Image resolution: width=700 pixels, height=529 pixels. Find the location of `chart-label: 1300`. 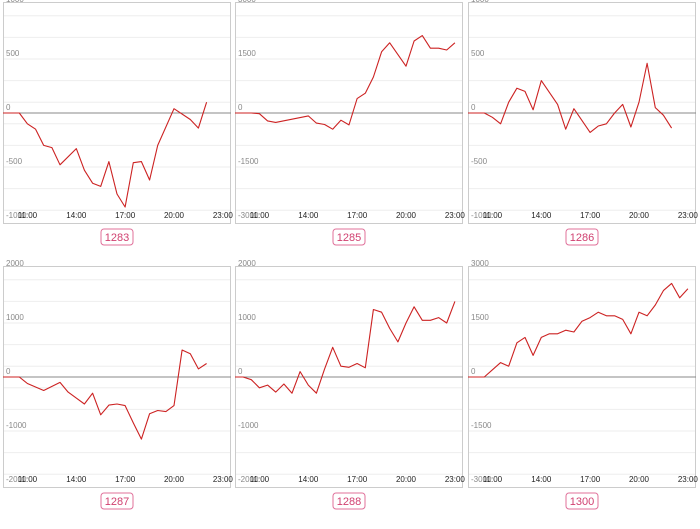

chart-label: 1300 is located at coordinates (582, 502).